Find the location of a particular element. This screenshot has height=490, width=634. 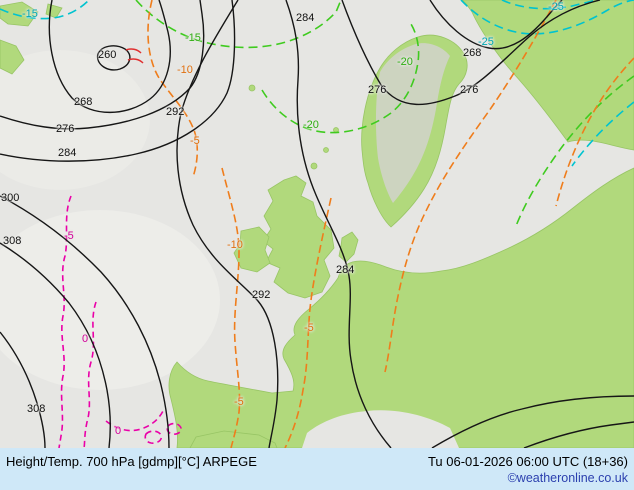

product-title: Height/Temp. 700 hPa [gdmp][°C] ARPEGE is located at coordinates (131, 461).